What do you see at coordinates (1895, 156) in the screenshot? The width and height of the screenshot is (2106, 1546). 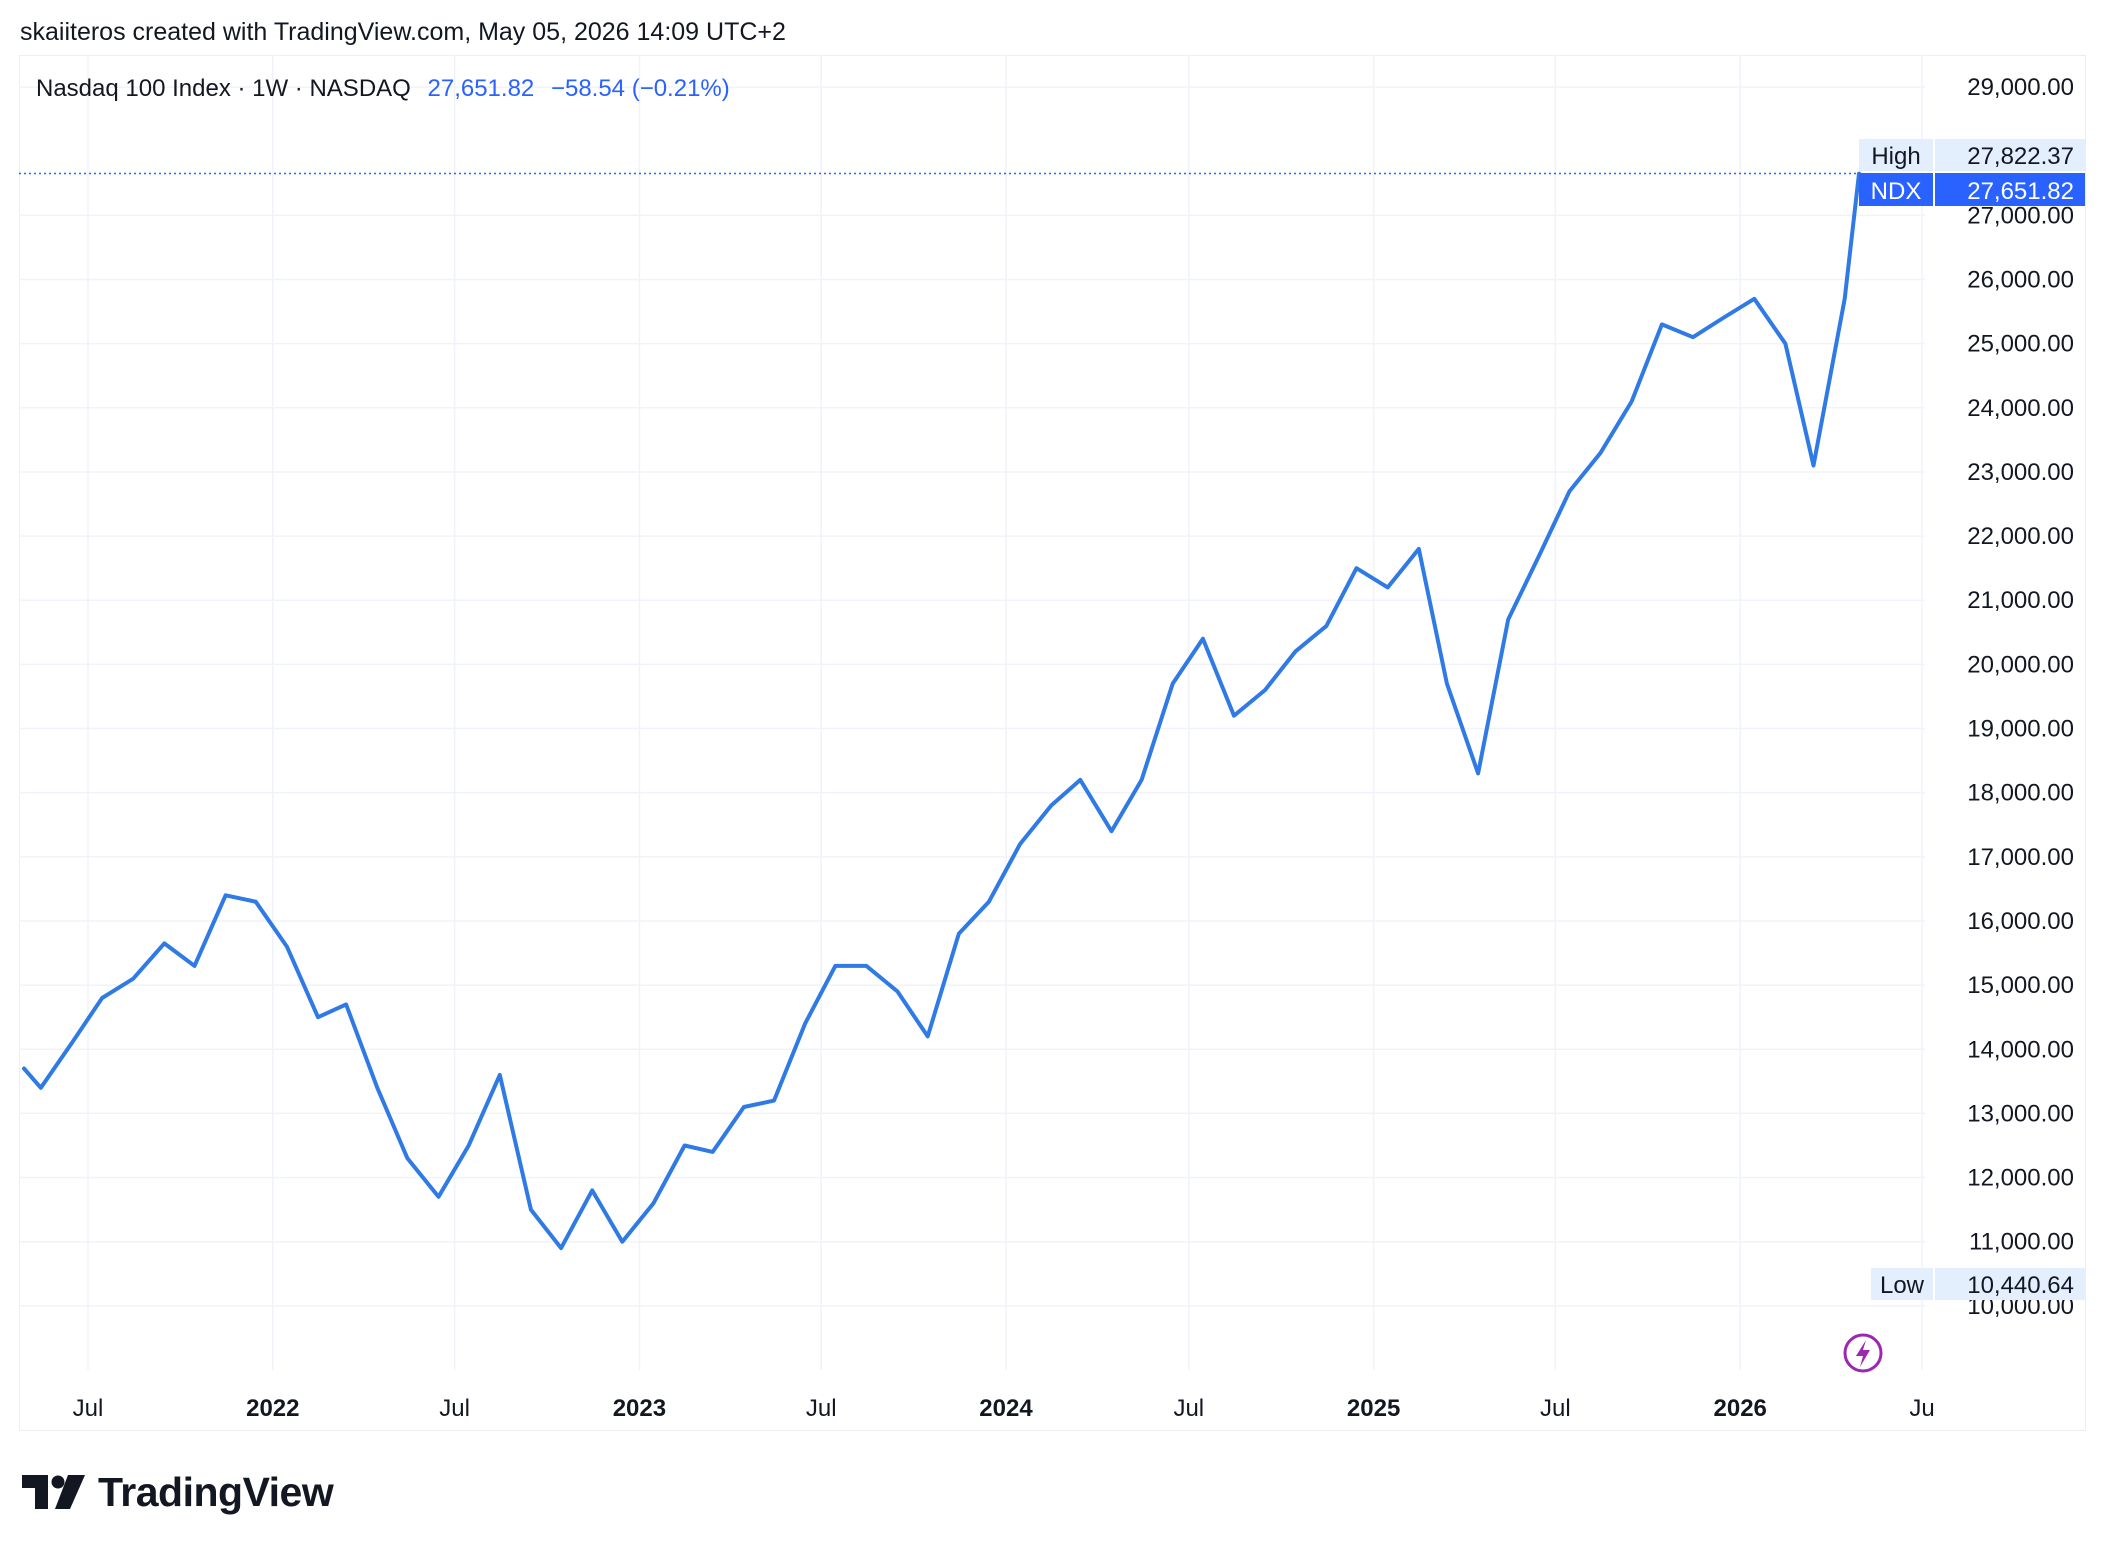 I see `high-label: High` at bounding box center [1895, 156].